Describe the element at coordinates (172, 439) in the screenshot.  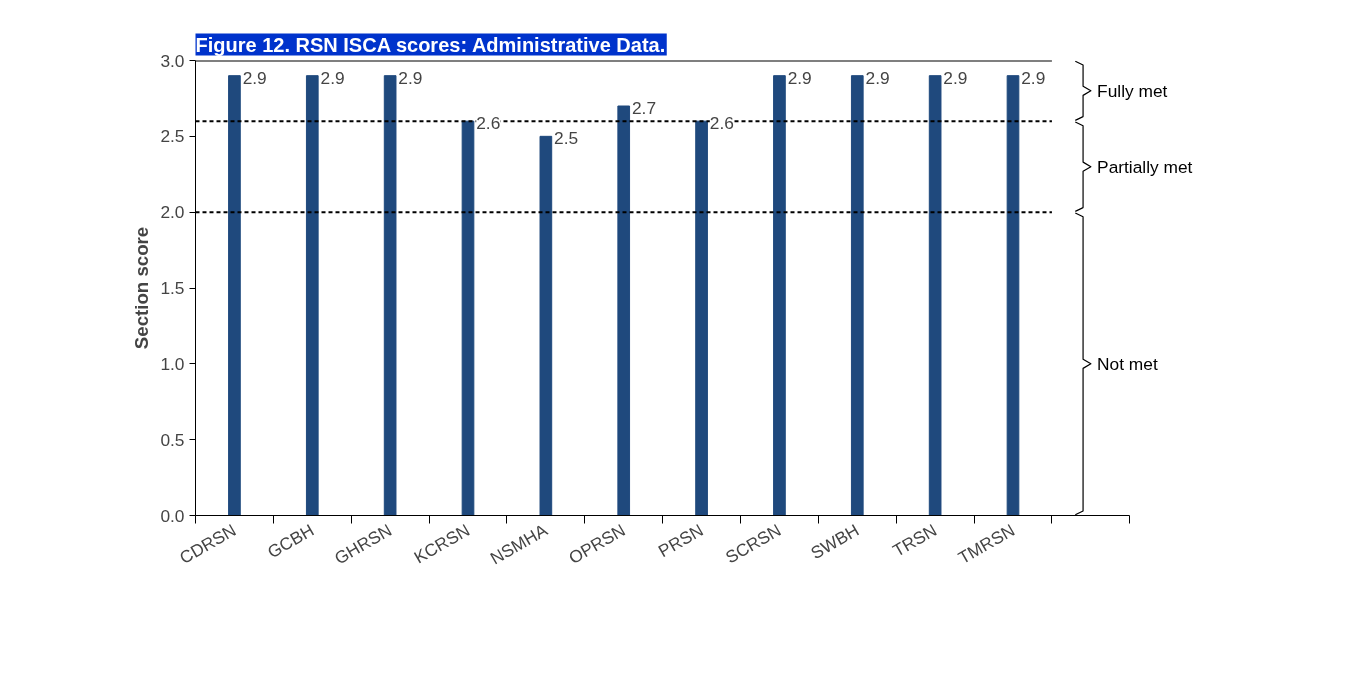
I see `y-tick-label: 0.5` at that location.